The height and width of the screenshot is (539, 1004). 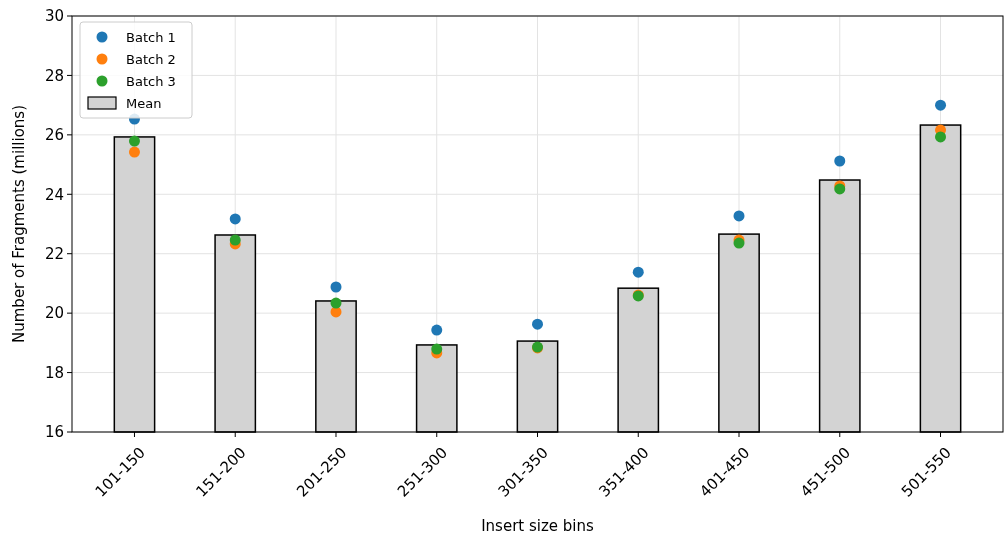 I want to click on y-axis-title: Number of Fragments (millions), so click(x=19, y=224).